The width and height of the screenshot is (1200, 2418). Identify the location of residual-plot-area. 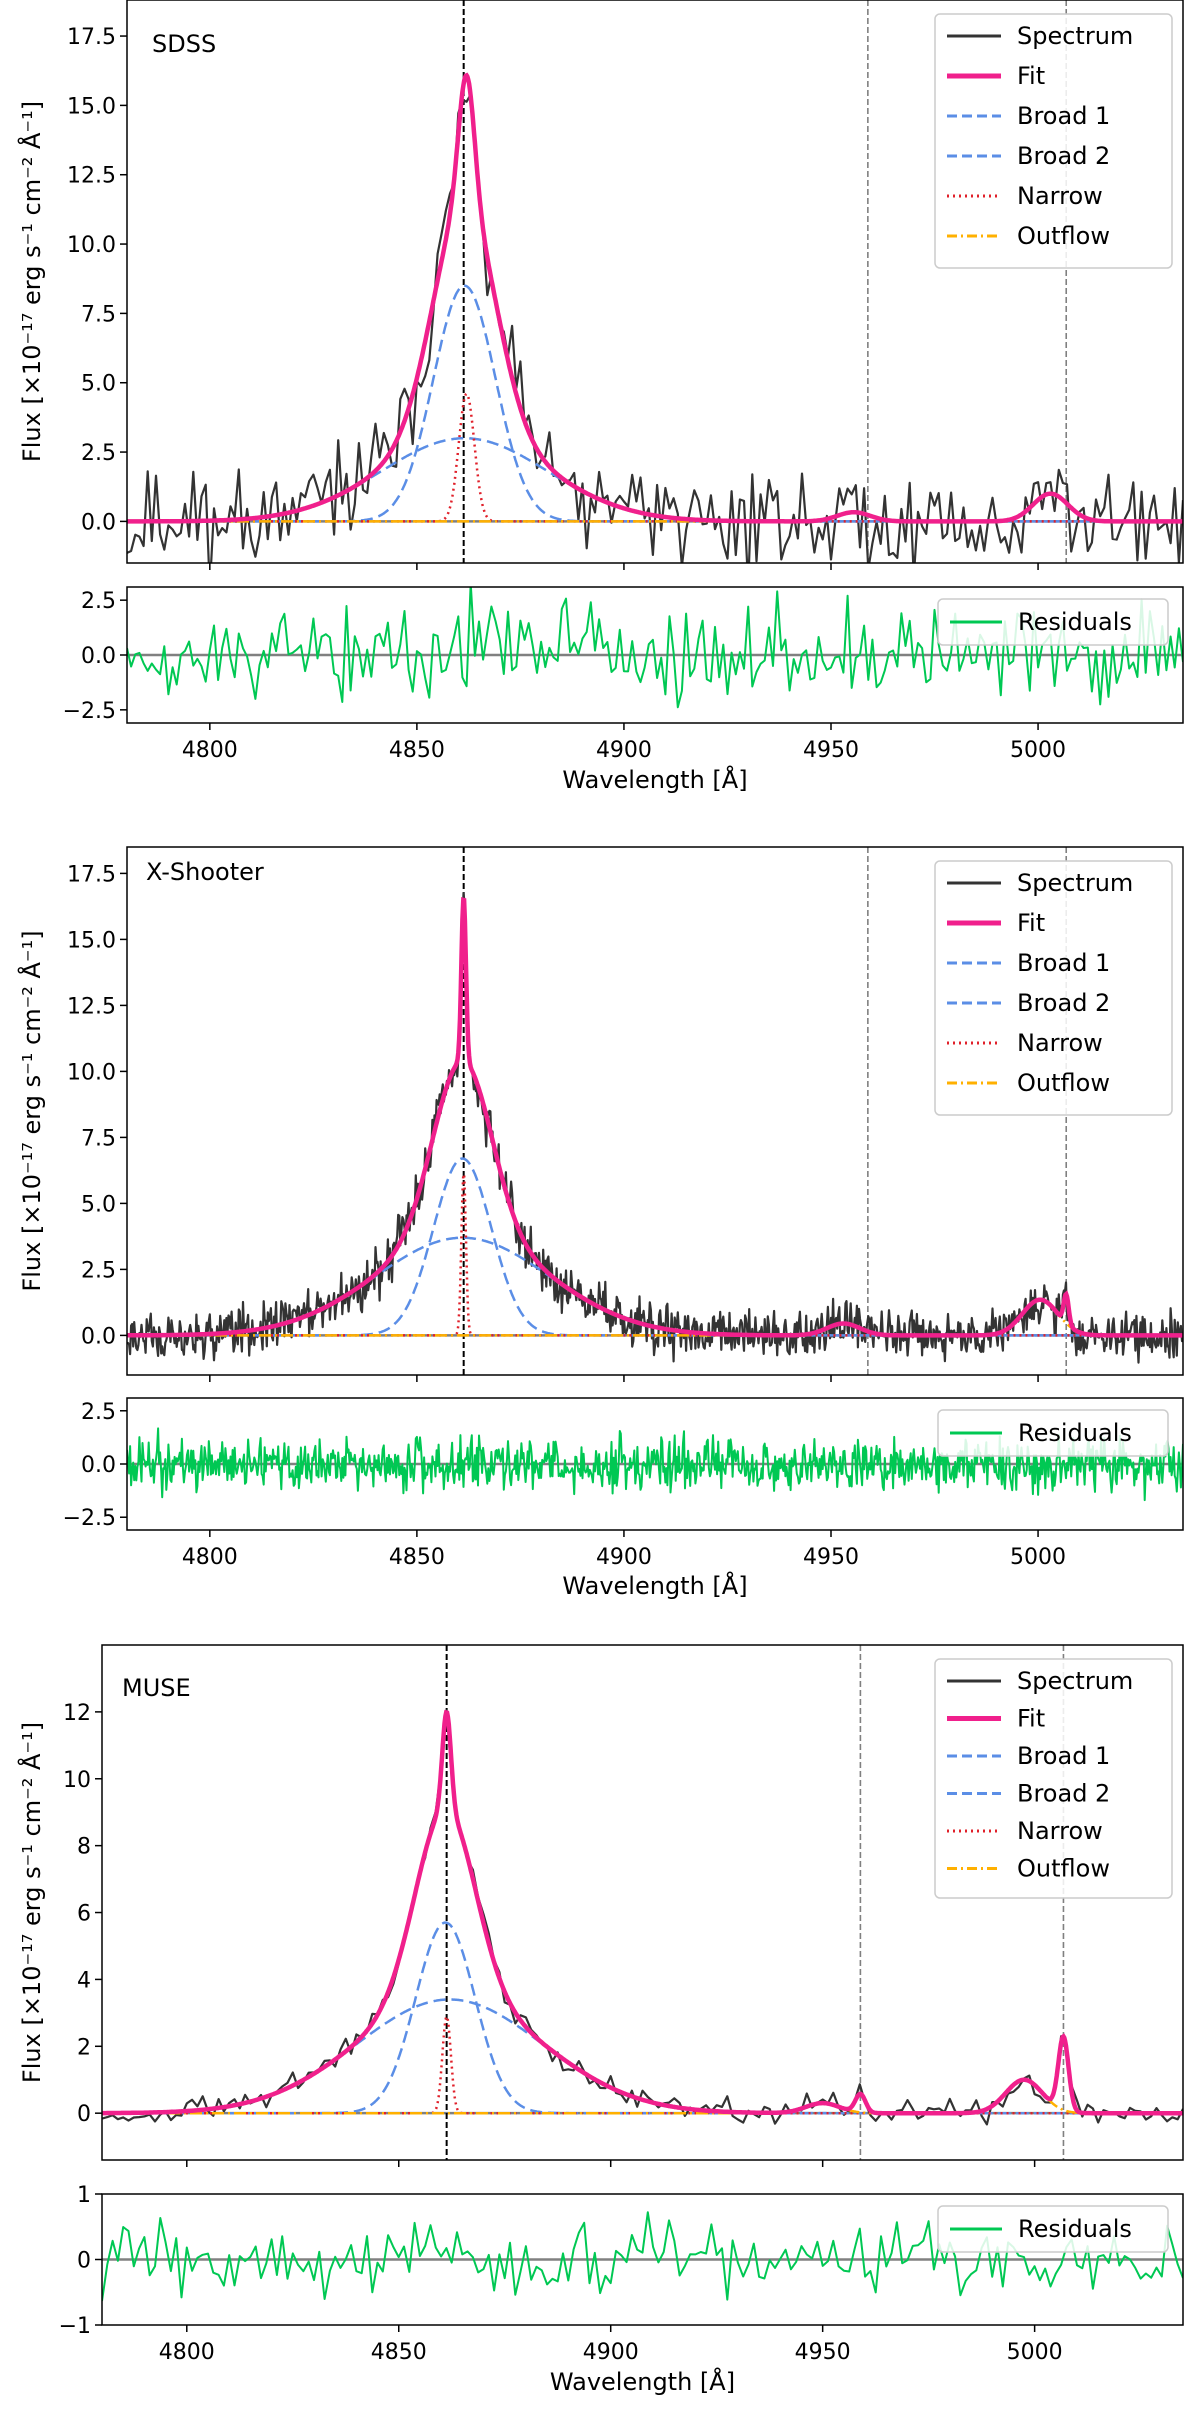
(642, 2256).